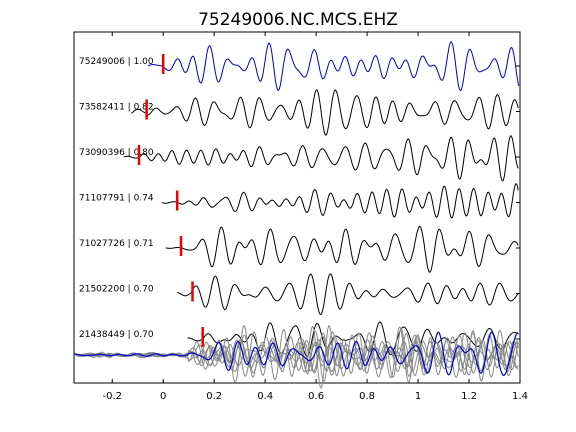 This screenshot has height=432, width=576. What do you see at coordinates (316, 396) in the screenshot?
I see `x-tick-label: 0.6` at bounding box center [316, 396].